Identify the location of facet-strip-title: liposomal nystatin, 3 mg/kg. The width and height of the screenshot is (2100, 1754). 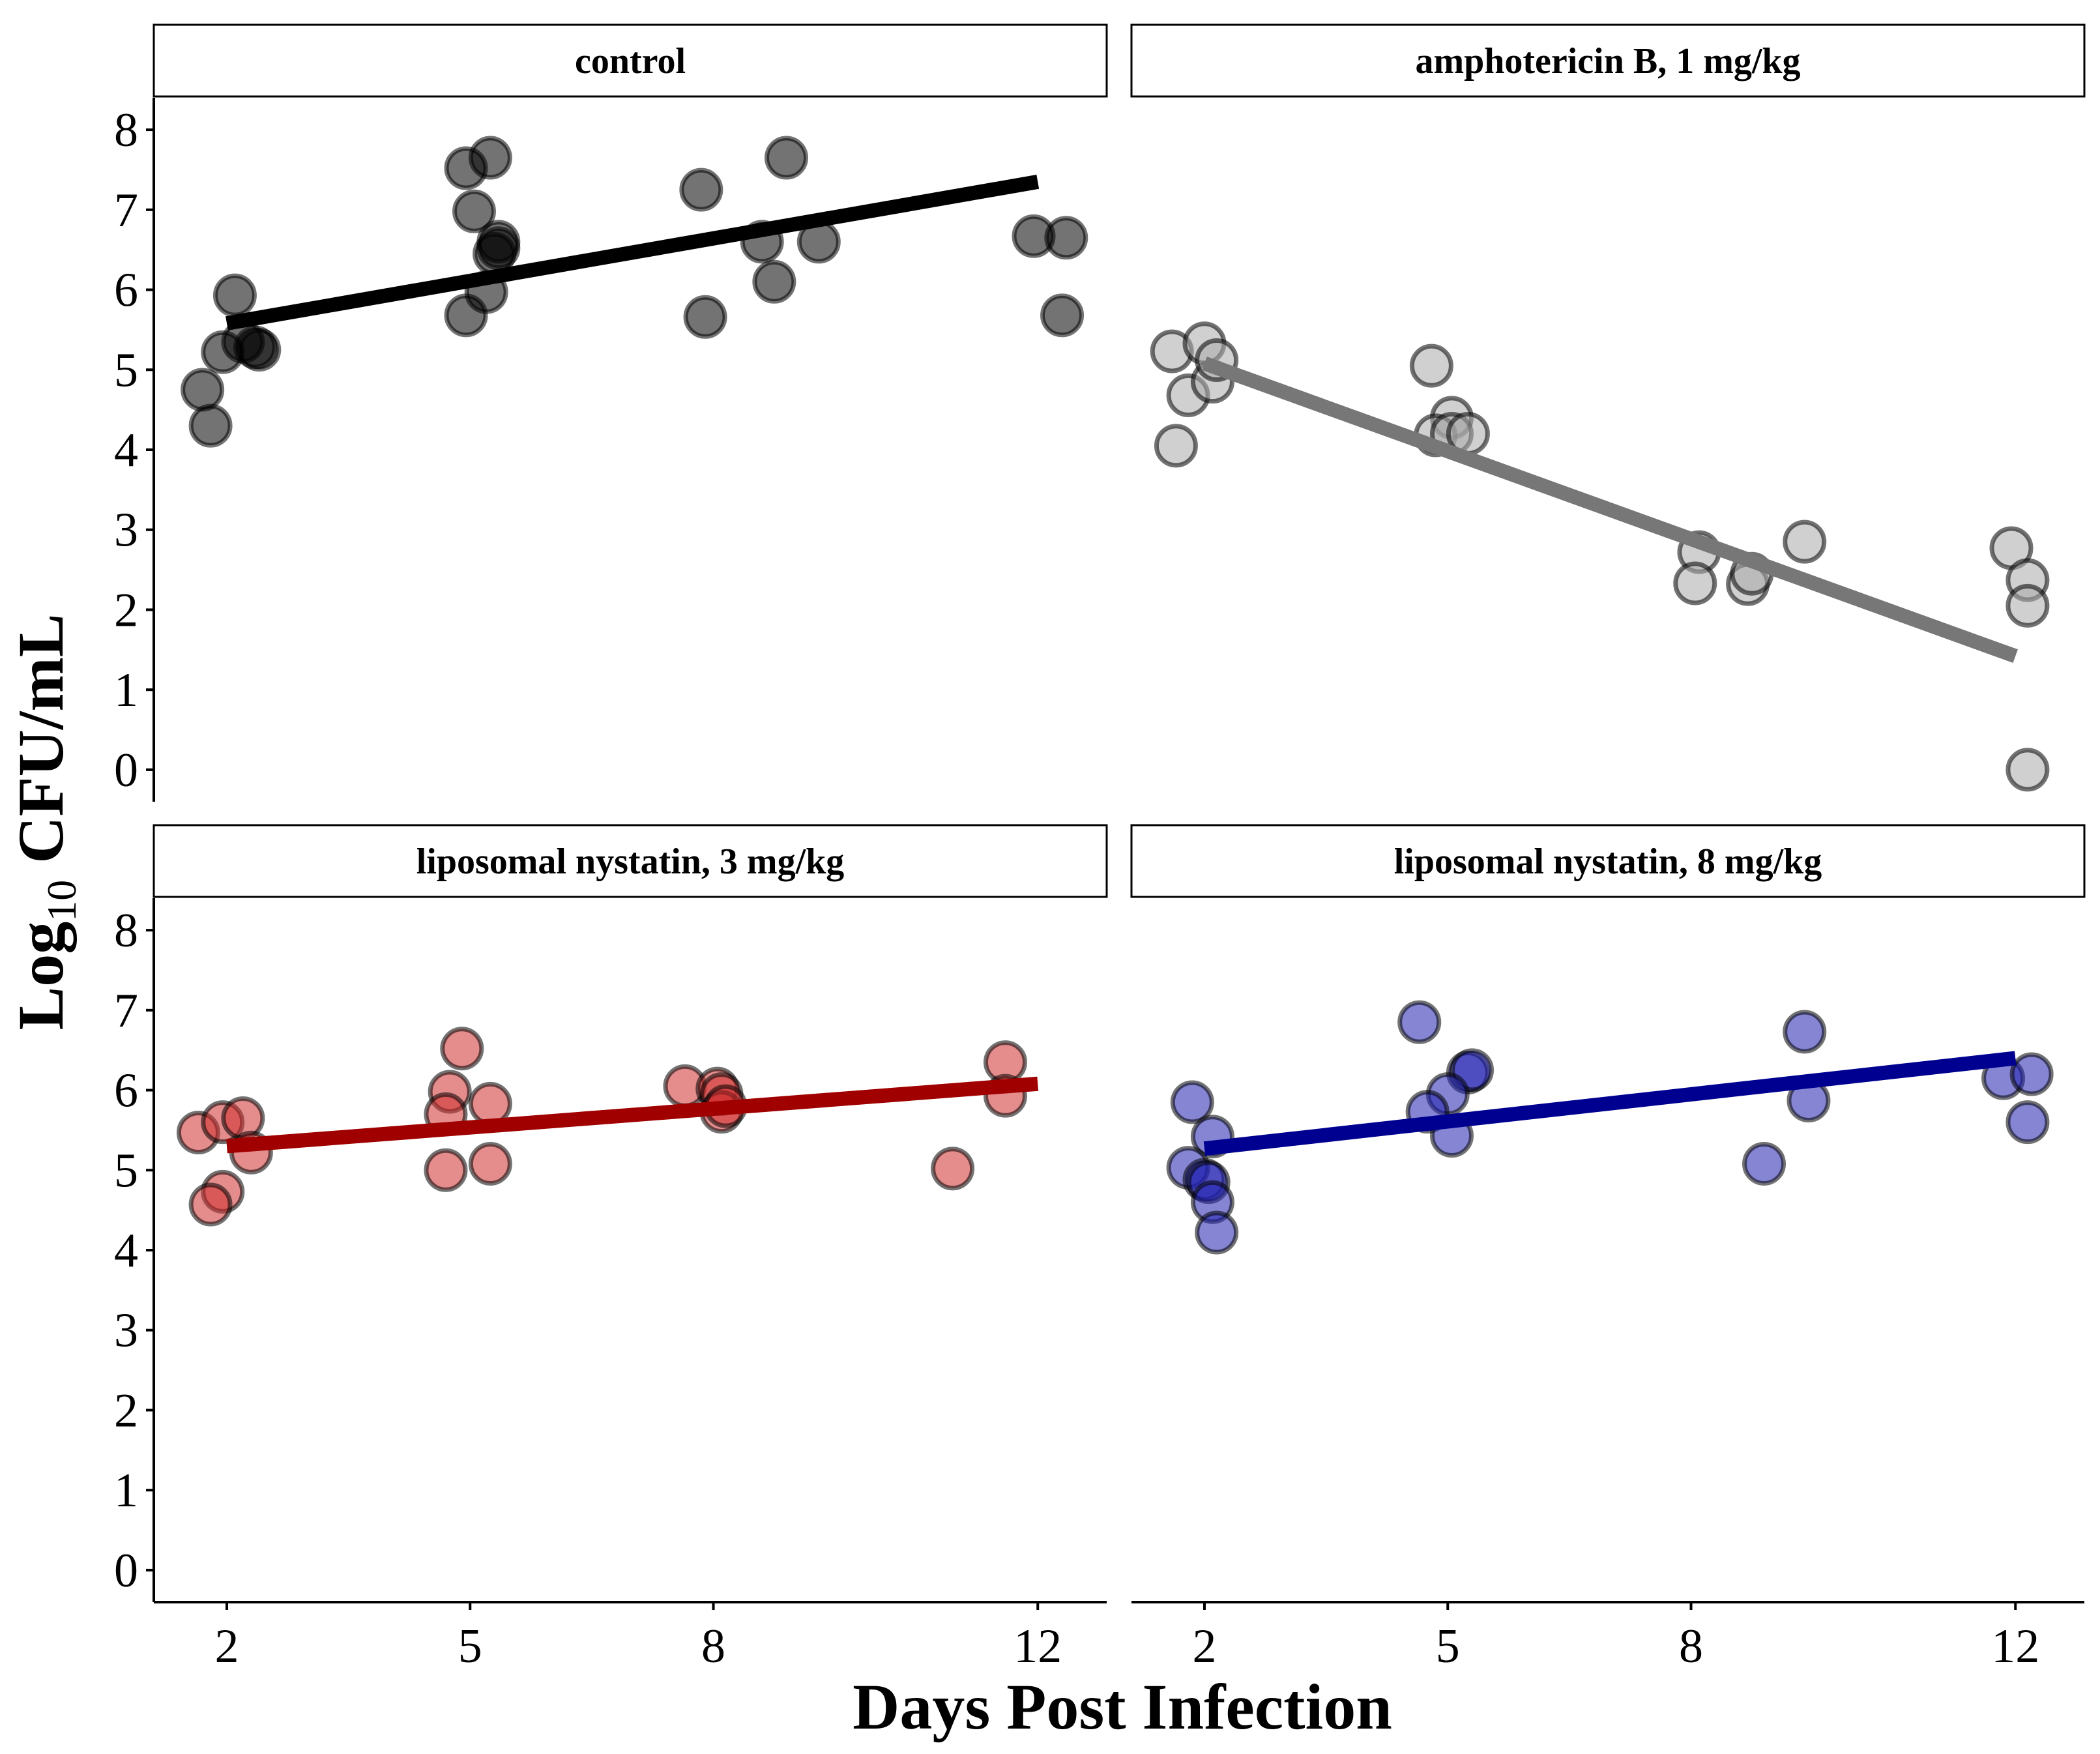
(630, 861).